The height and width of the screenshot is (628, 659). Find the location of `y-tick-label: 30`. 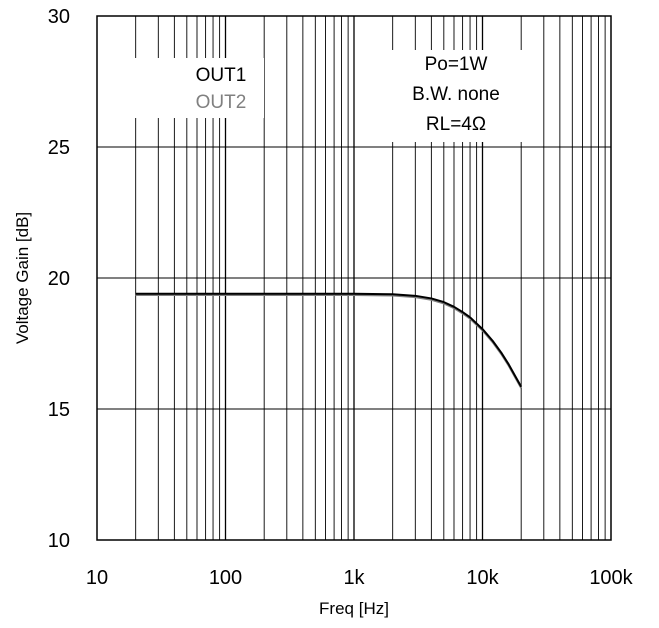

y-tick-label: 30 is located at coordinates (59, 17).